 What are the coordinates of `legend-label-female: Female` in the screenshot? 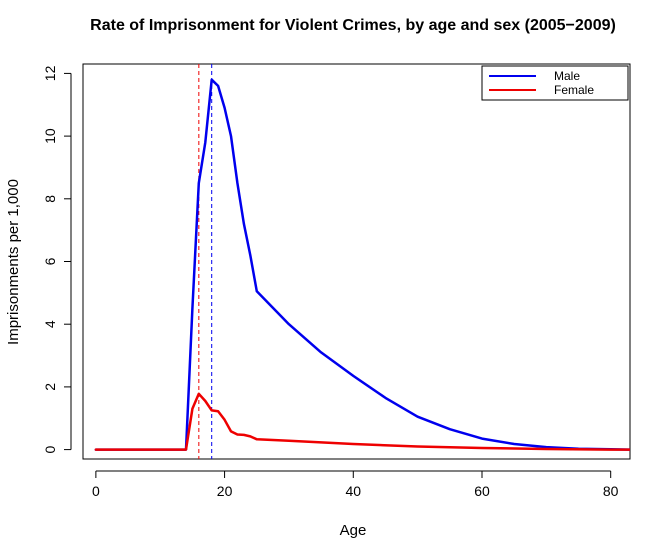 It's located at (574, 90).